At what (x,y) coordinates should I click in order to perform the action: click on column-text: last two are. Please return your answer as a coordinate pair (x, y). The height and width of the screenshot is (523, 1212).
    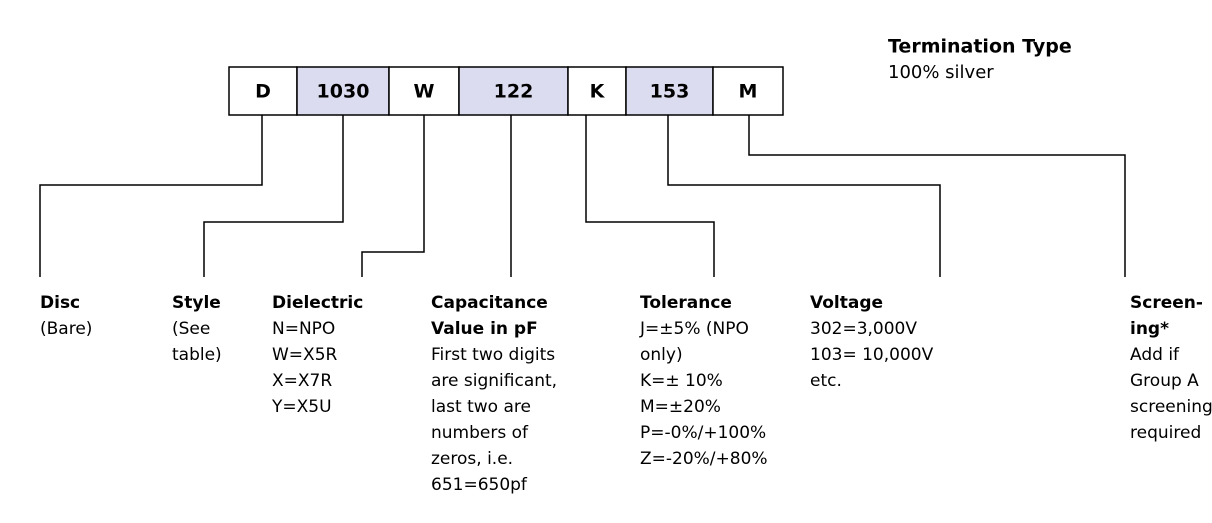
    Looking at the image, I should click on (481, 407).